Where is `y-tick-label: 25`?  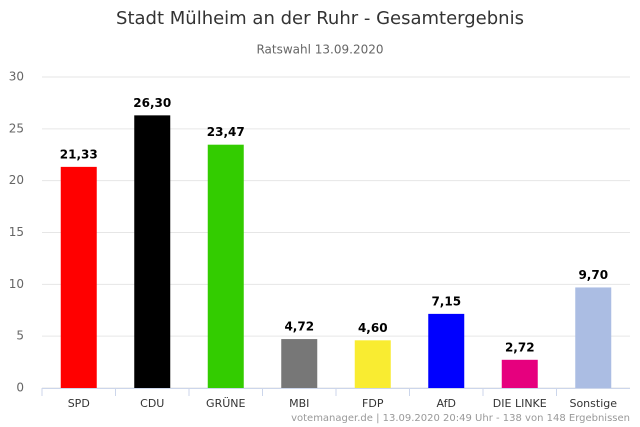 y-tick-label: 25 is located at coordinates (16, 128).